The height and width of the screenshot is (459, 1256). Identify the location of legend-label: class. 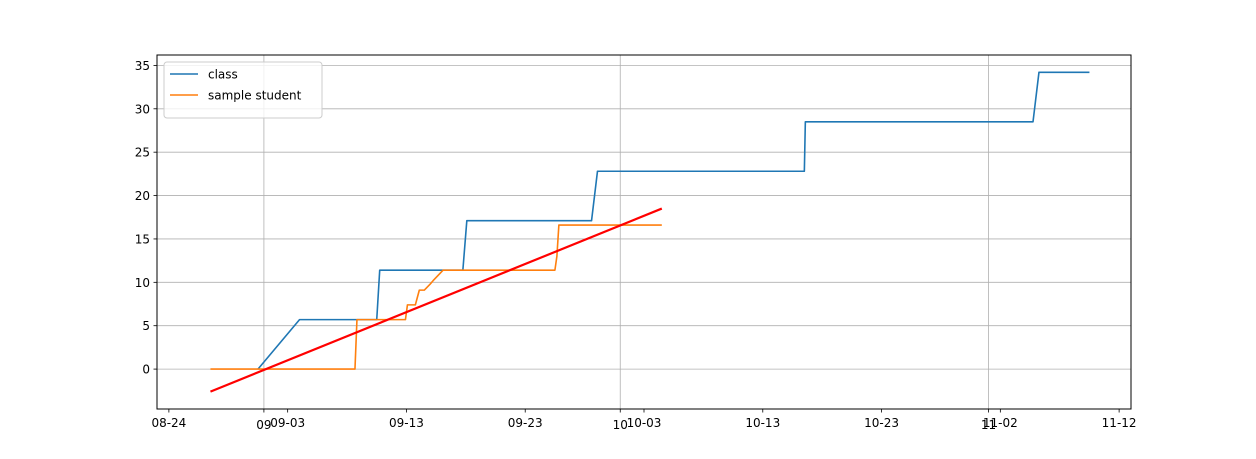
(223, 75).